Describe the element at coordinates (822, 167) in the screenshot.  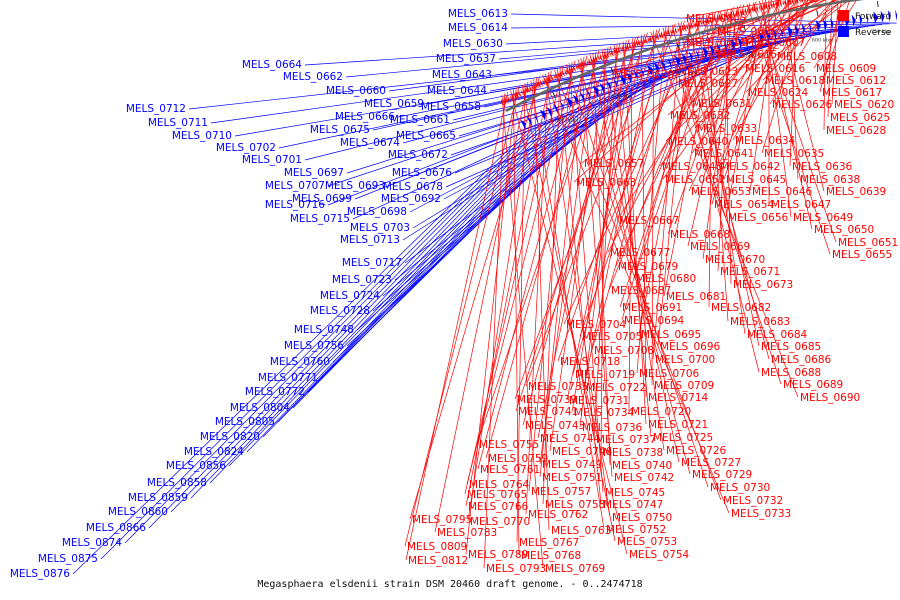
I see `forward-gene-label: MELS_0636` at that location.